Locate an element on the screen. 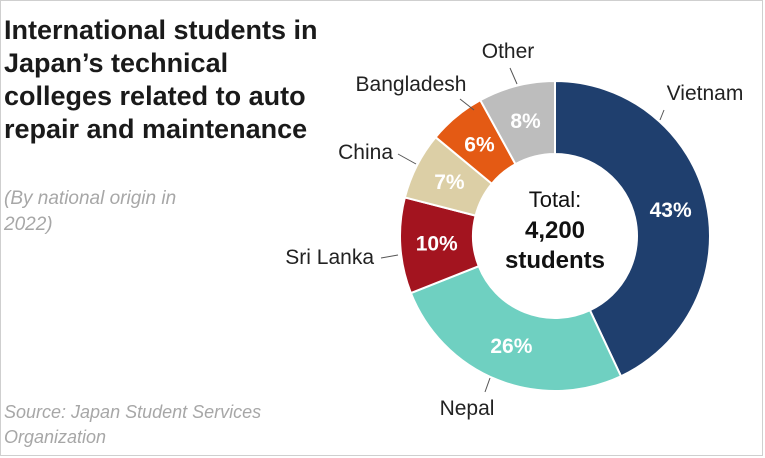  leader-line-bangladesh is located at coordinates (467, 104).